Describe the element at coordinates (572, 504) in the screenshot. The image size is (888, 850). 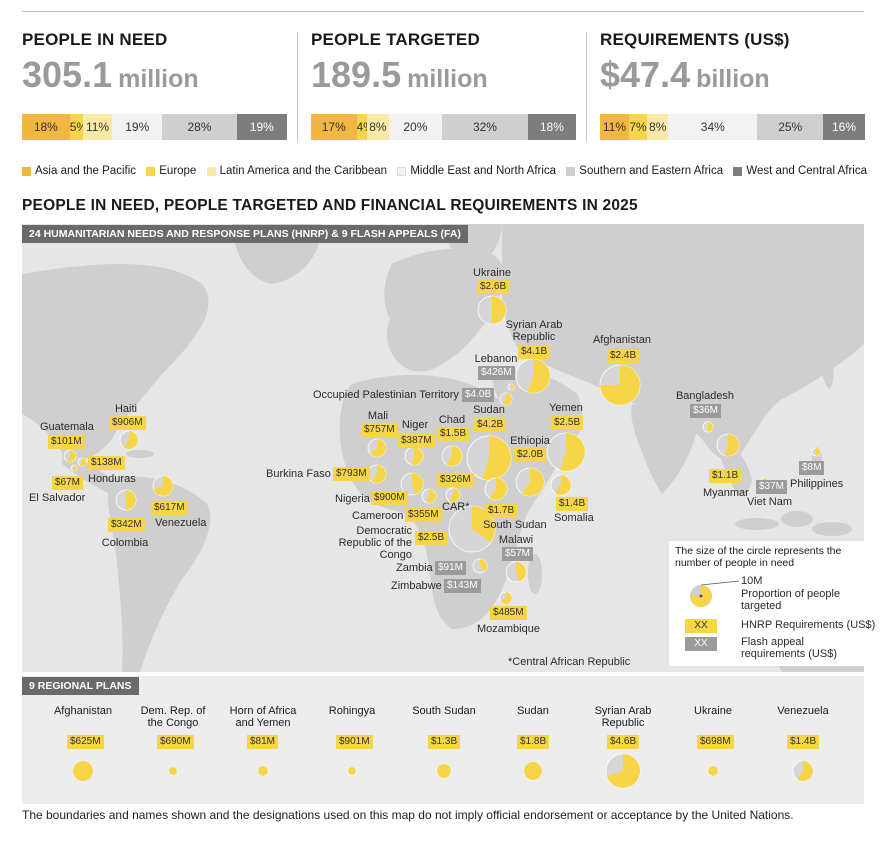
I see `hnrp-value-somalia: $1.4B` at that location.